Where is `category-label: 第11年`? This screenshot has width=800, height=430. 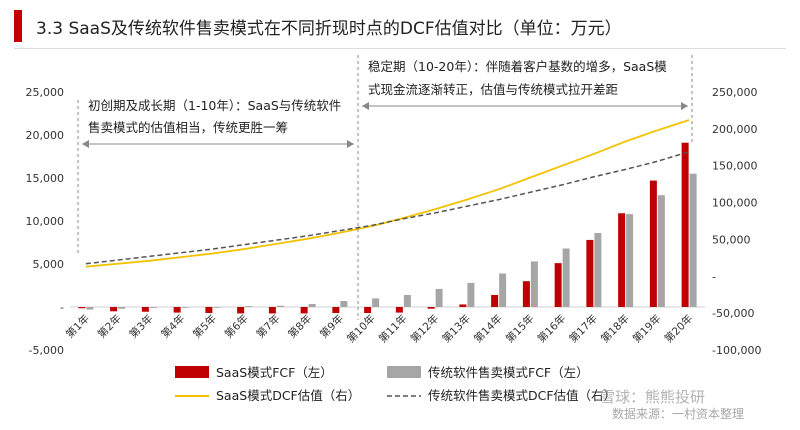
category-label: 第11年 is located at coordinates (392, 328).